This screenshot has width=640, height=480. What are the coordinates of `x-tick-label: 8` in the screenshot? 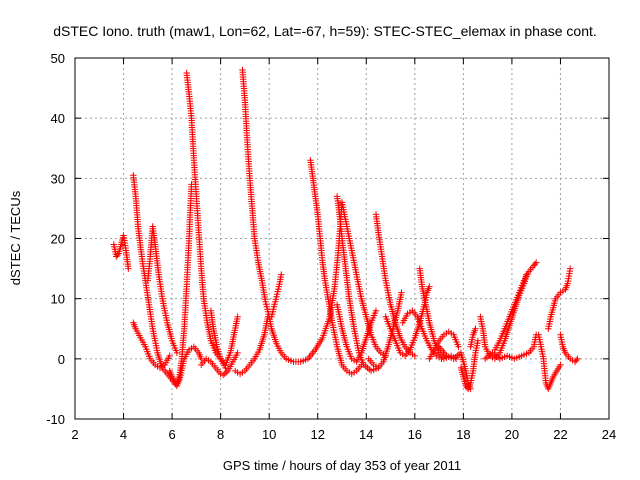 It's located at (220, 434).